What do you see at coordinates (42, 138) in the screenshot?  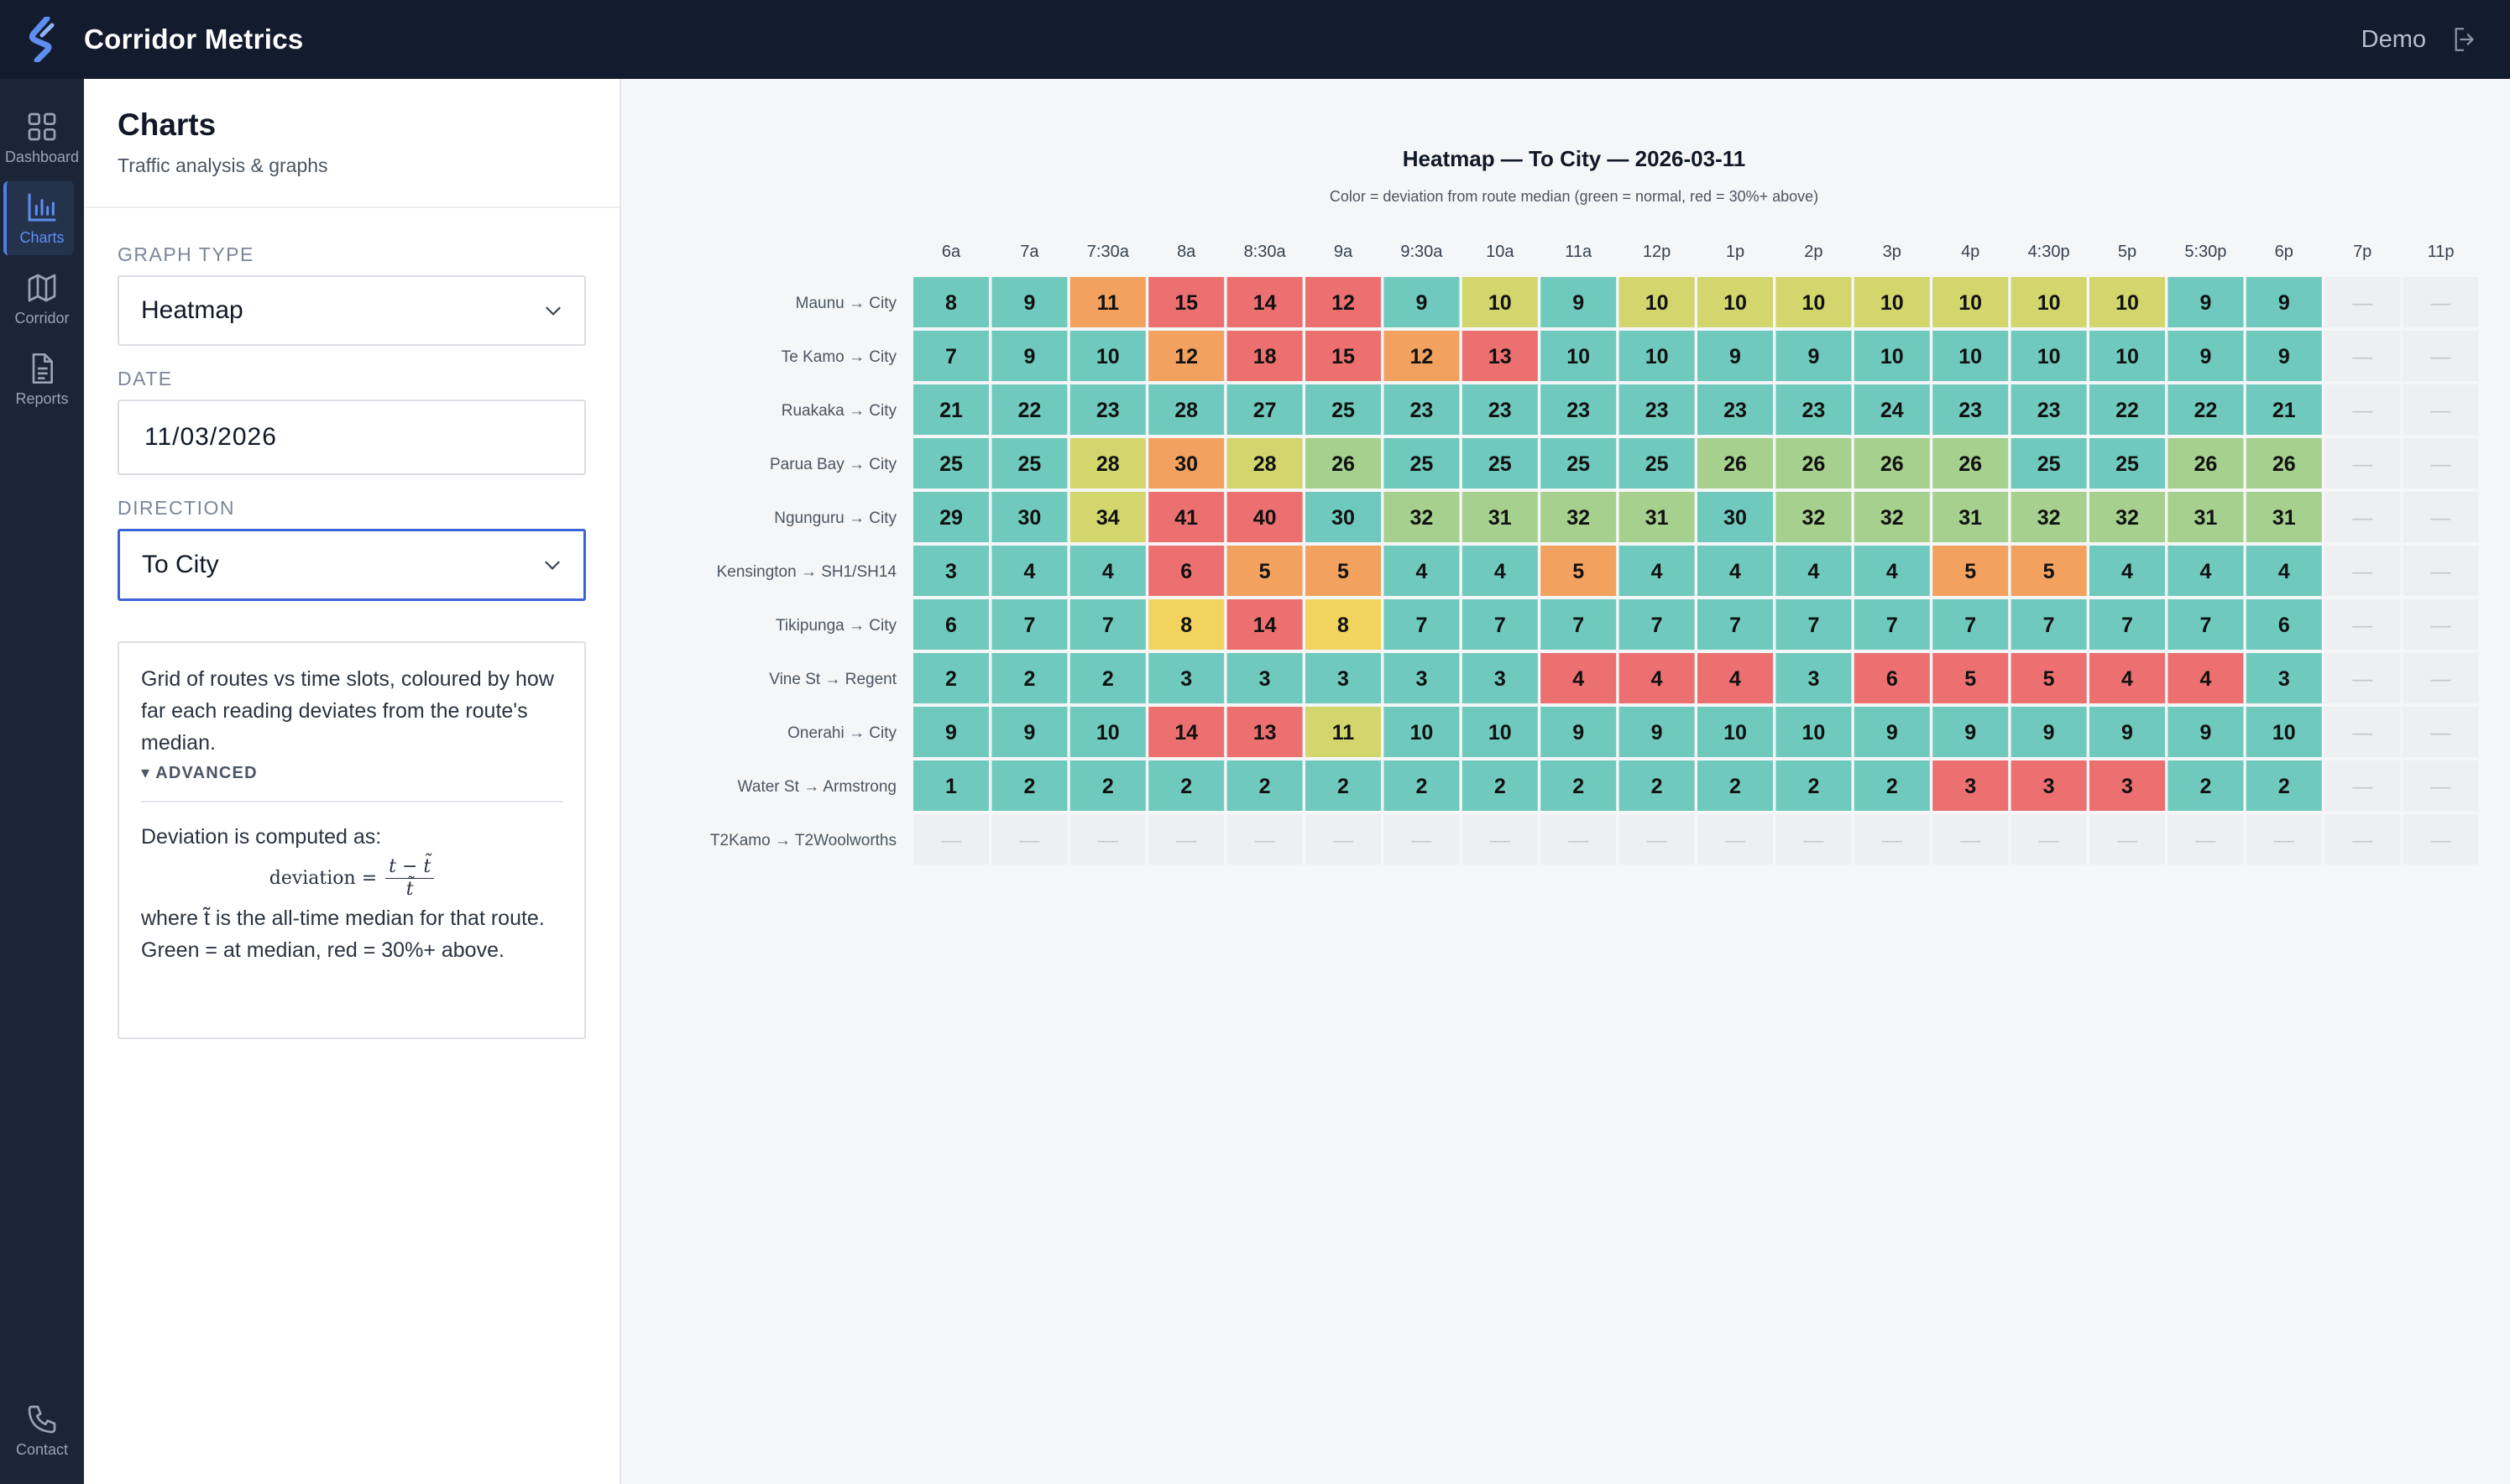 I see `nav-item-dashboard: Dashboard` at bounding box center [42, 138].